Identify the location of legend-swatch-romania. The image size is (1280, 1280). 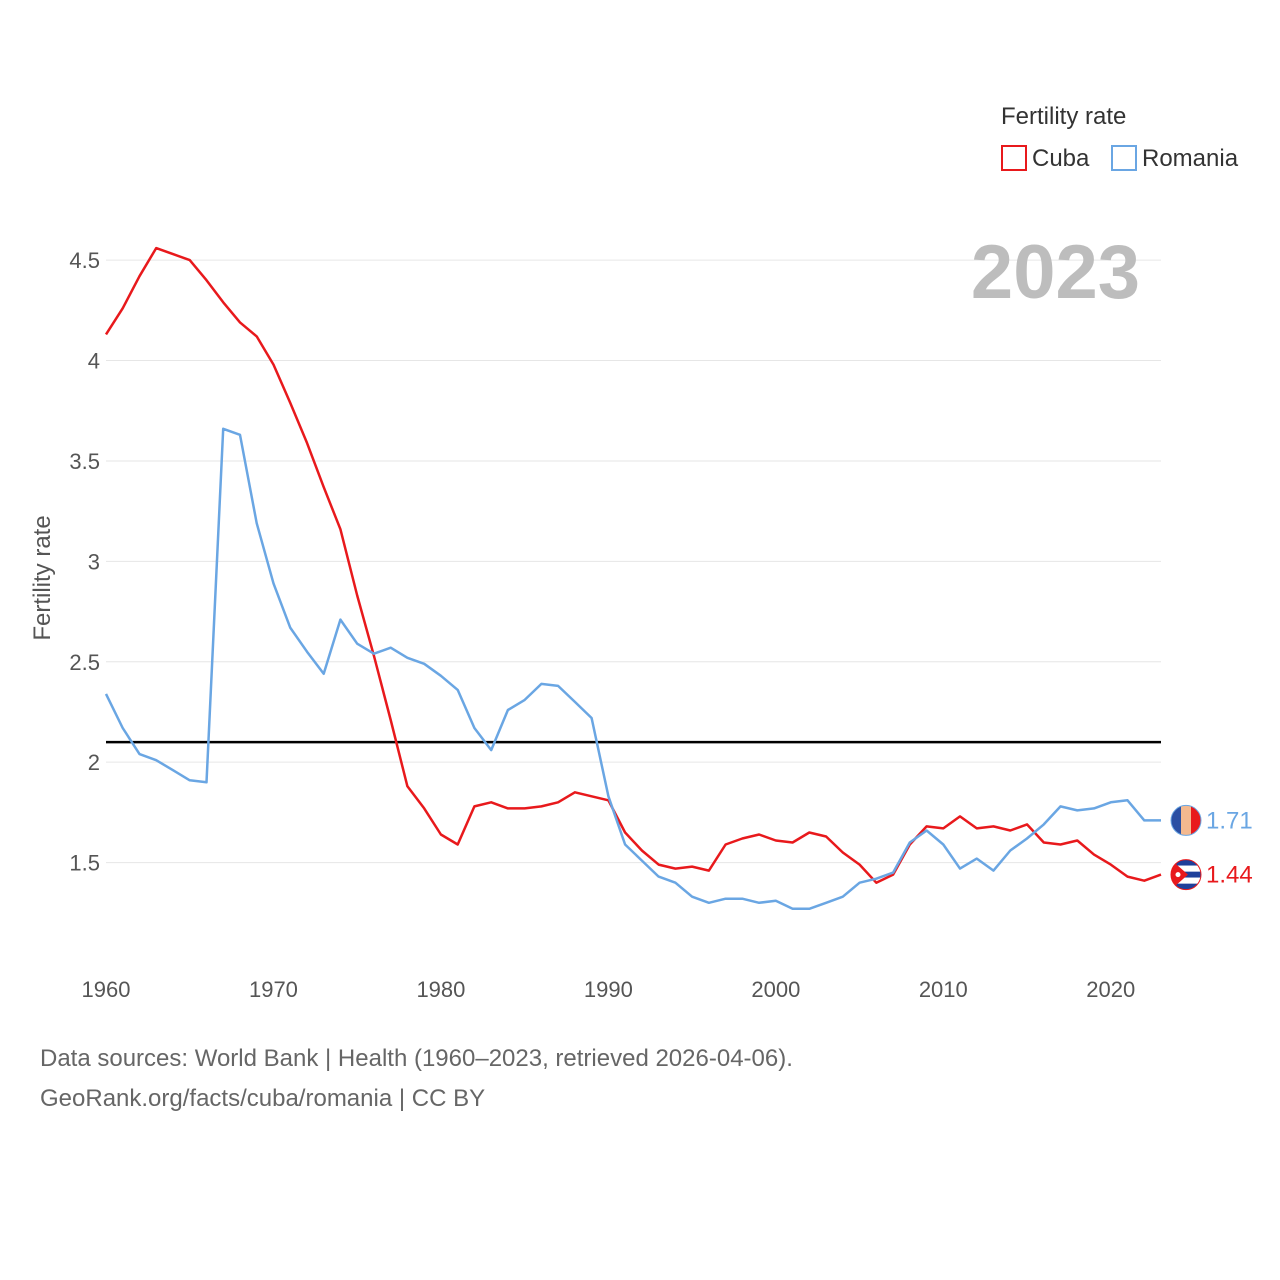
(1124, 158).